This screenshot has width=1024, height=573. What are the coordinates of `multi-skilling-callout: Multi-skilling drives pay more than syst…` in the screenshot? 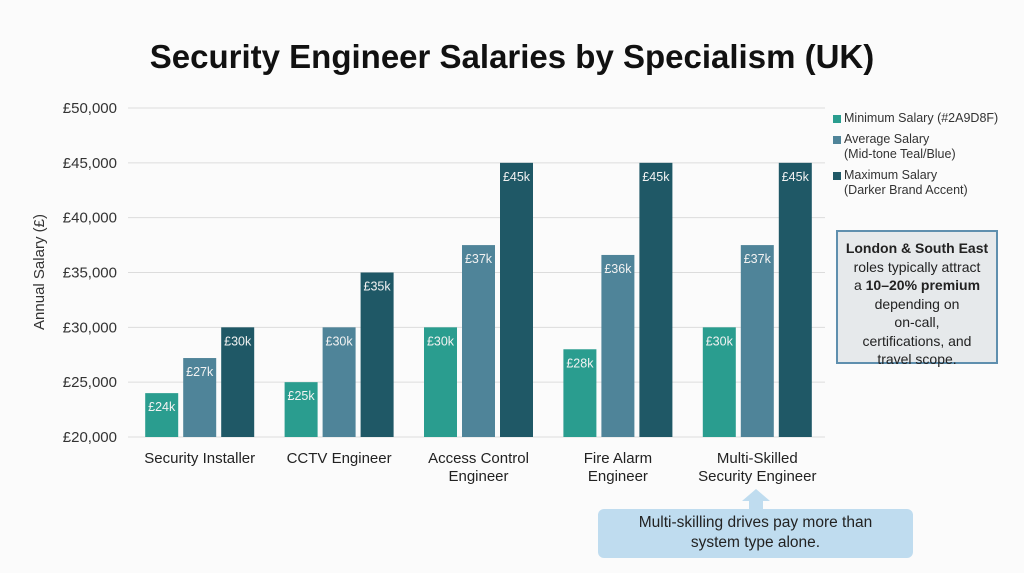 It's located at (755, 533).